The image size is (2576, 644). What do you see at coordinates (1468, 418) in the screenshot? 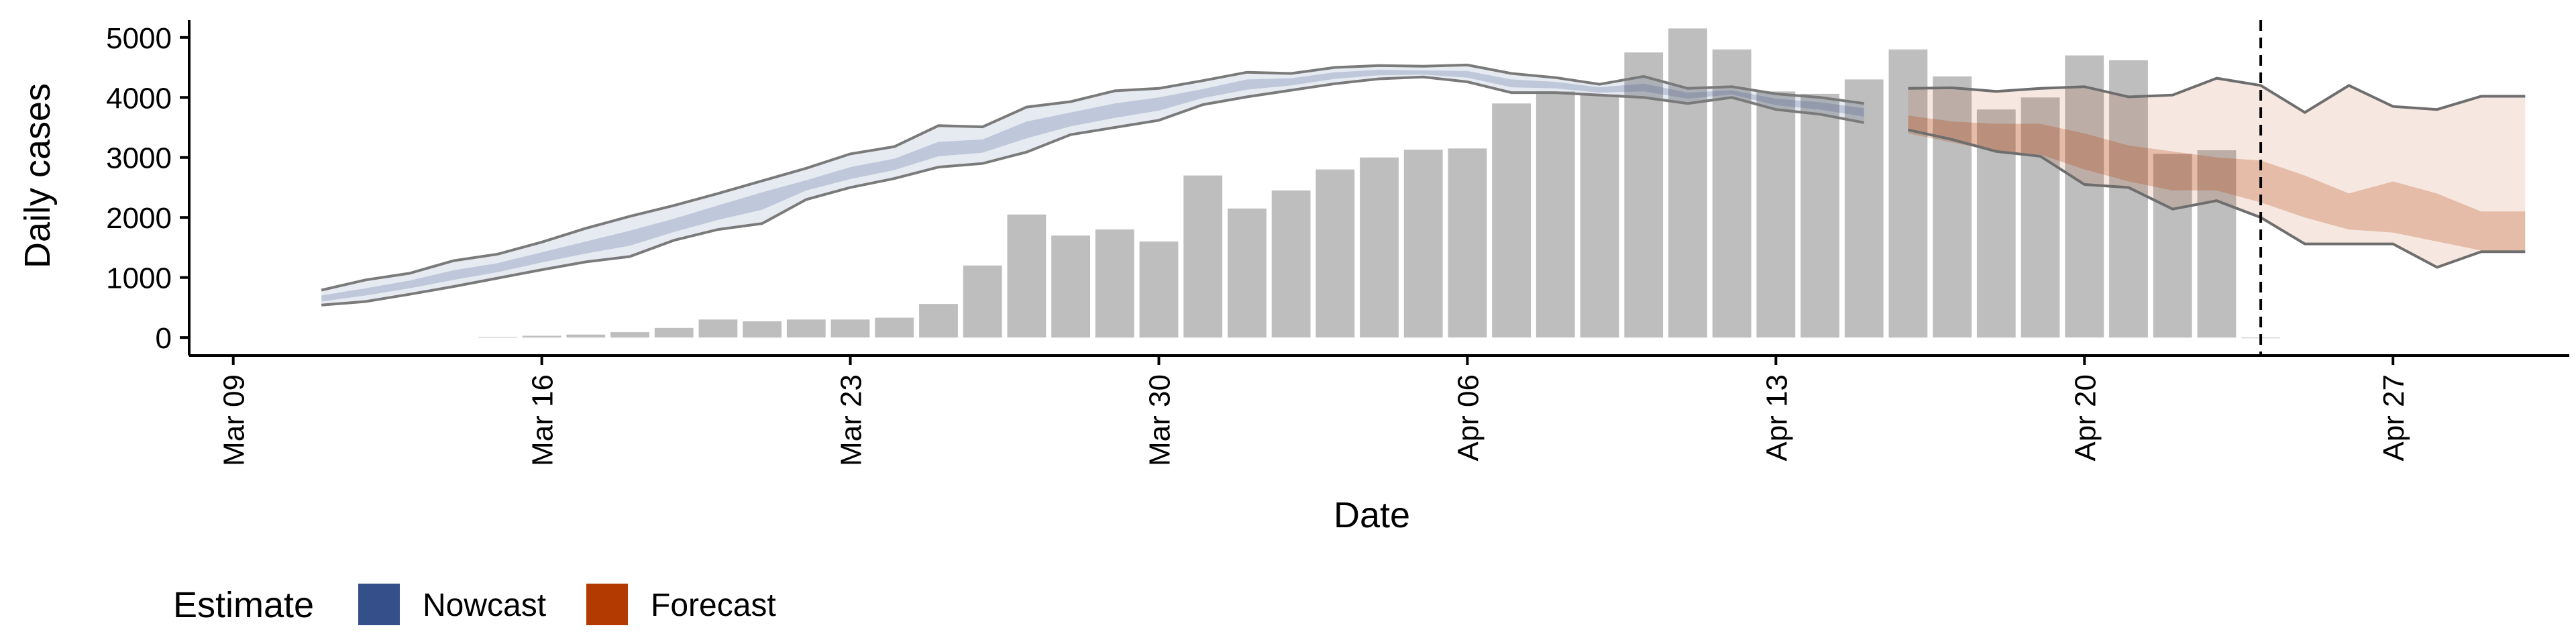
I see `x-tick-label-4: Apr 06` at bounding box center [1468, 418].